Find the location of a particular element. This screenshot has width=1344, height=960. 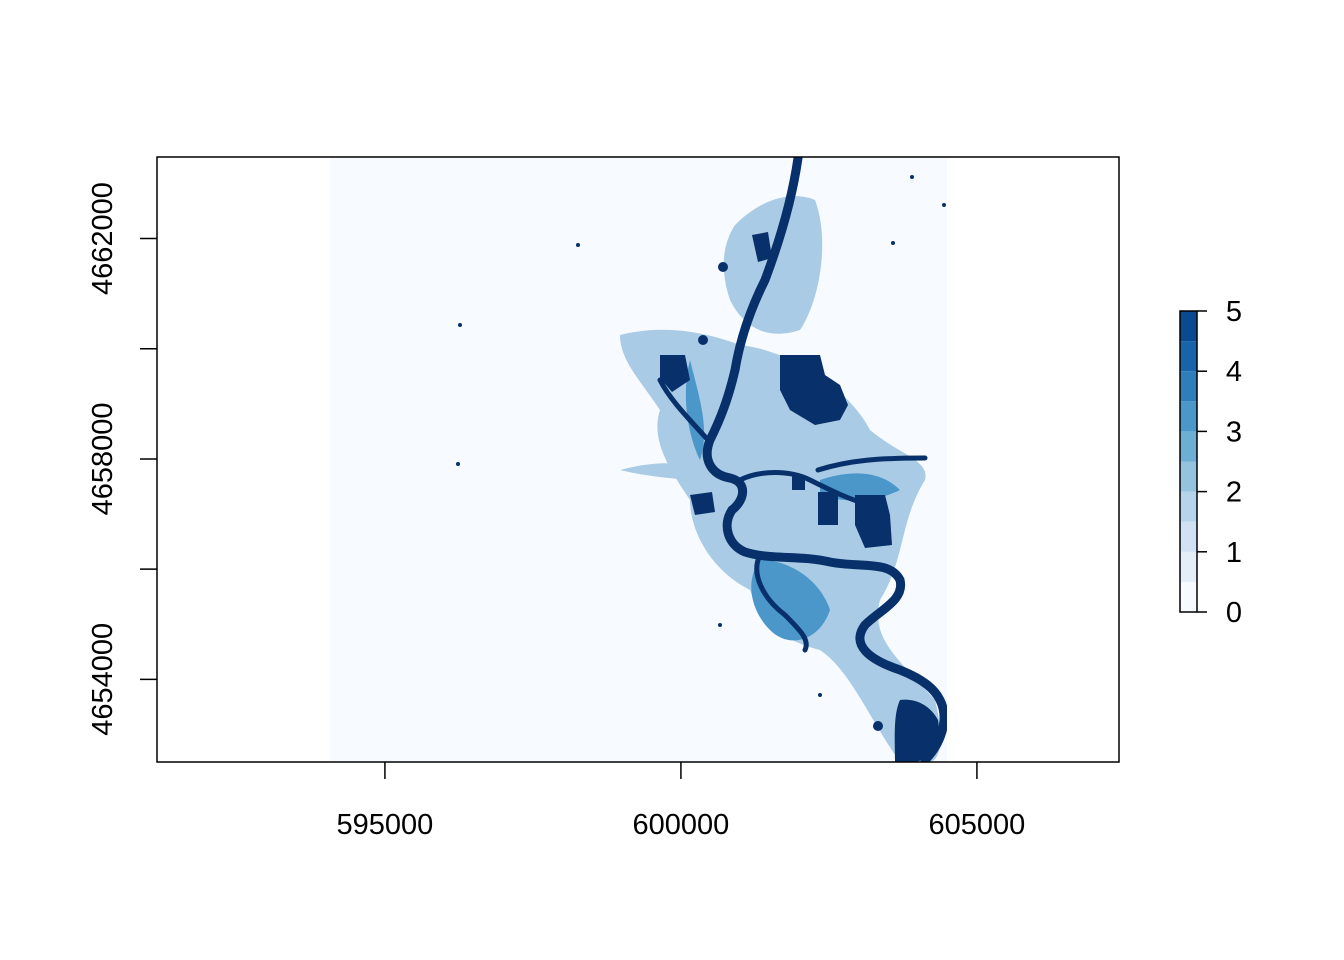

legend-frame is located at coordinates (1188, 461).